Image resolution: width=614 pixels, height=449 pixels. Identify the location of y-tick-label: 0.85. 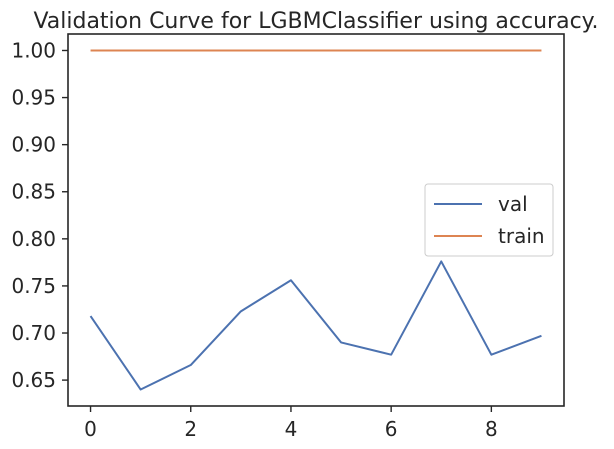
(33, 192).